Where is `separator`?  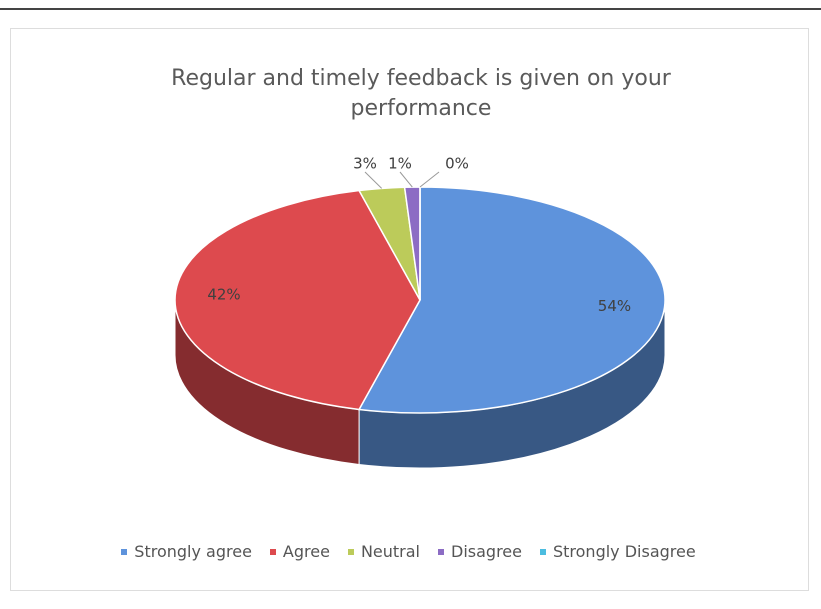
separator is located at coordinates (410, 9).